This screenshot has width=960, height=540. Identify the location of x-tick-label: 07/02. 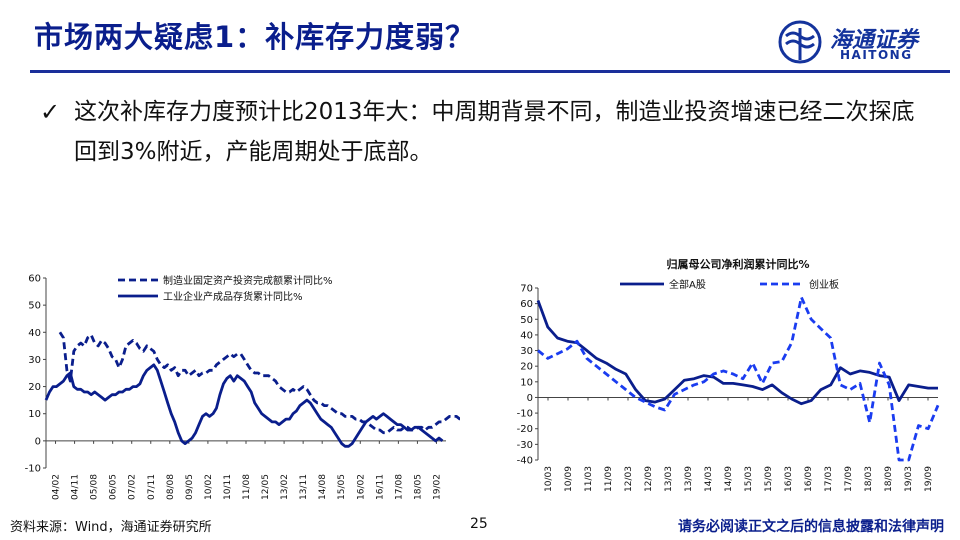
(133, 487).